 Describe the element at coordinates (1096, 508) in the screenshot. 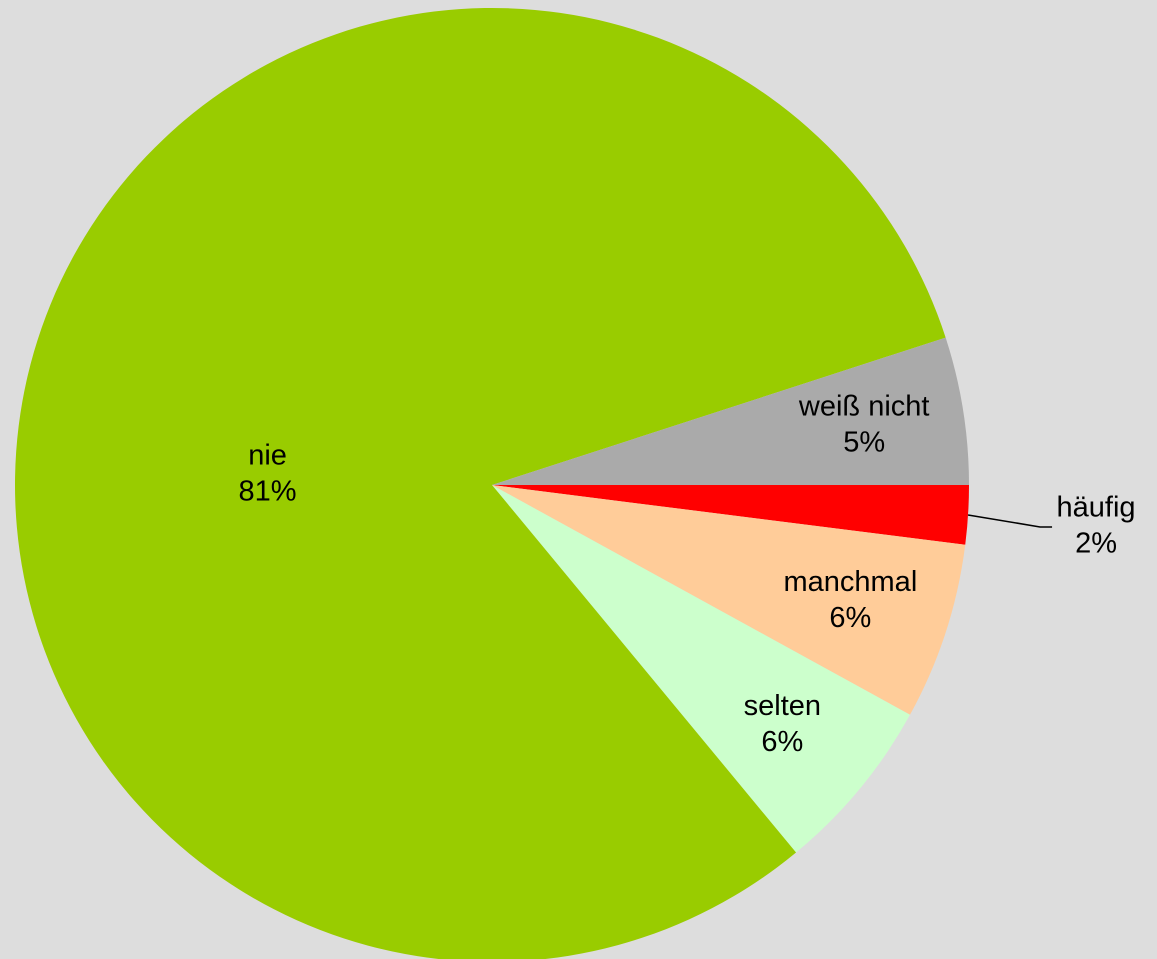

I see `slice-label: häufig` at that location.